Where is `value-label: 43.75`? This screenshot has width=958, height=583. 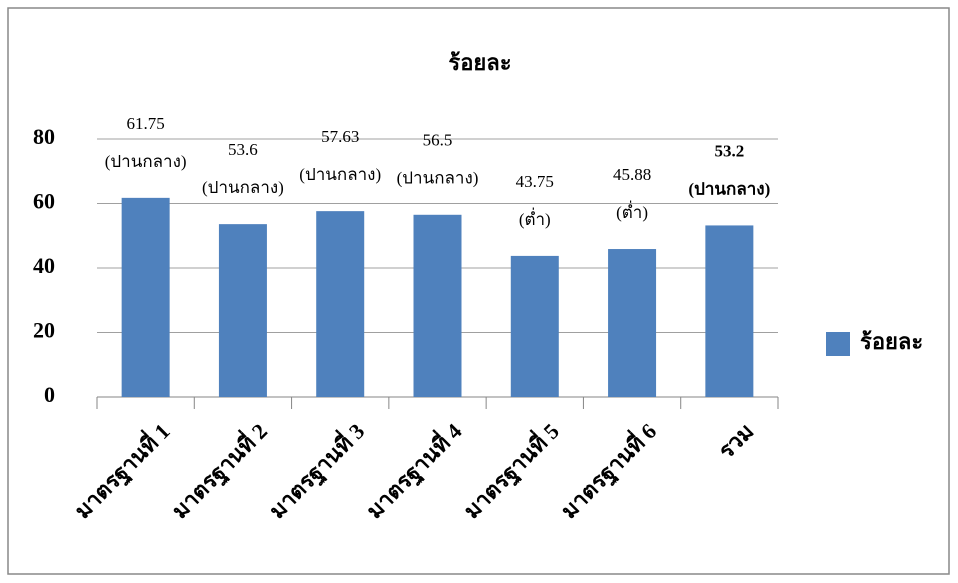 value-label: 43.75 is located at coordinates (535, 181).